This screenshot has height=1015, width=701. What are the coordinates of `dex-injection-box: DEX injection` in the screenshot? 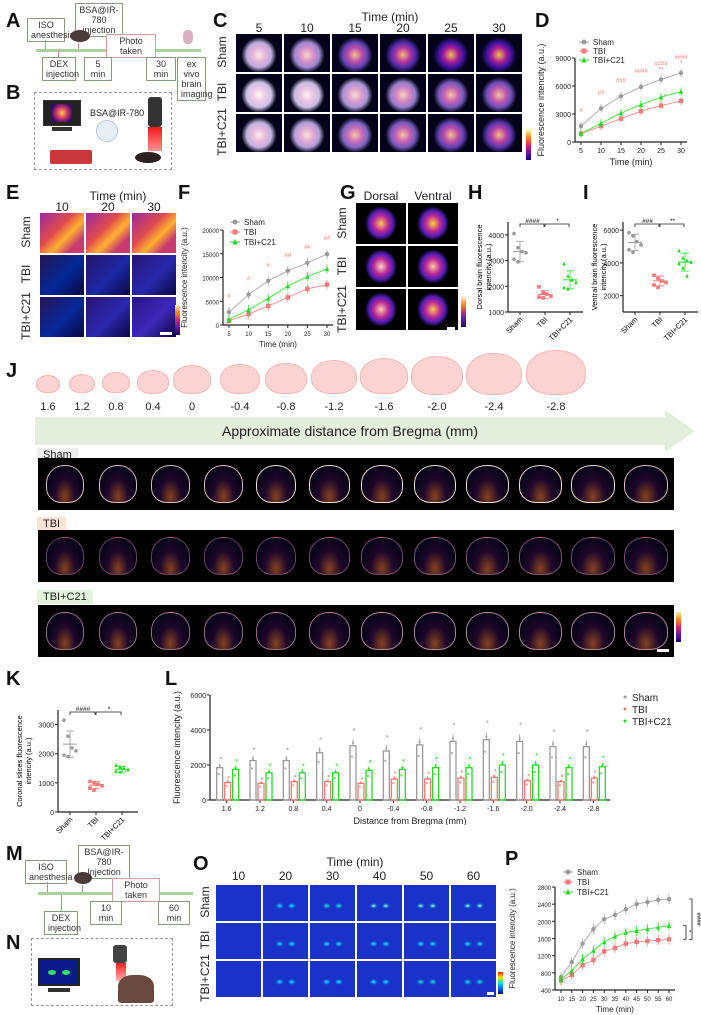 It's located at (60, 69).